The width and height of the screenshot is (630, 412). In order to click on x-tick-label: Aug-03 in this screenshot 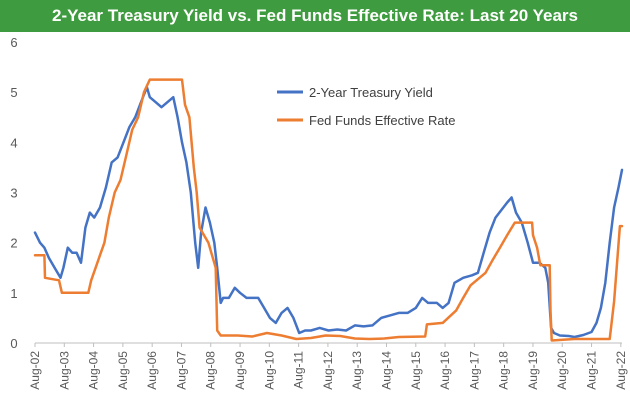, I will do `click(64, 370)`.